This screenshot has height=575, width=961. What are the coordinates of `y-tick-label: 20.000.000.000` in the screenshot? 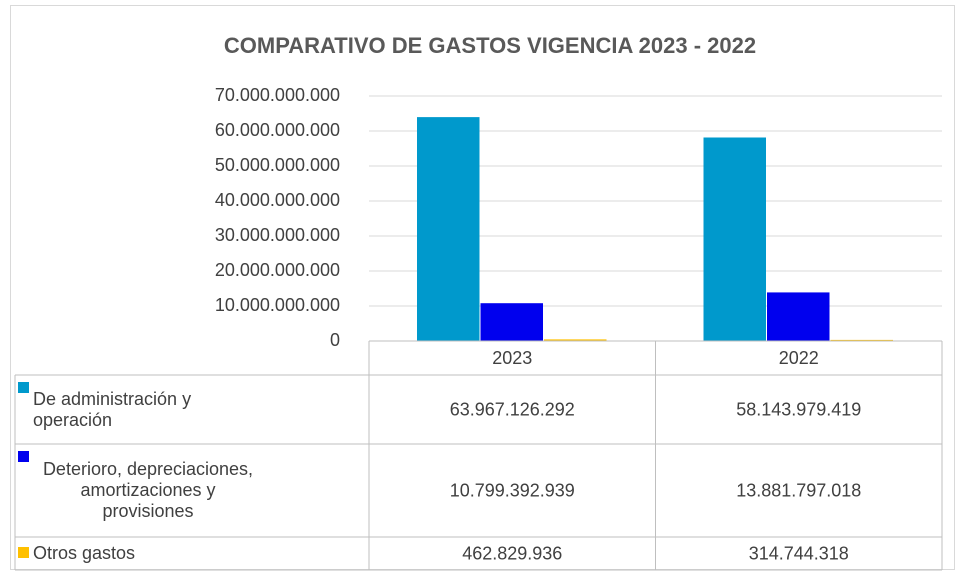 It's located at (277, 270).